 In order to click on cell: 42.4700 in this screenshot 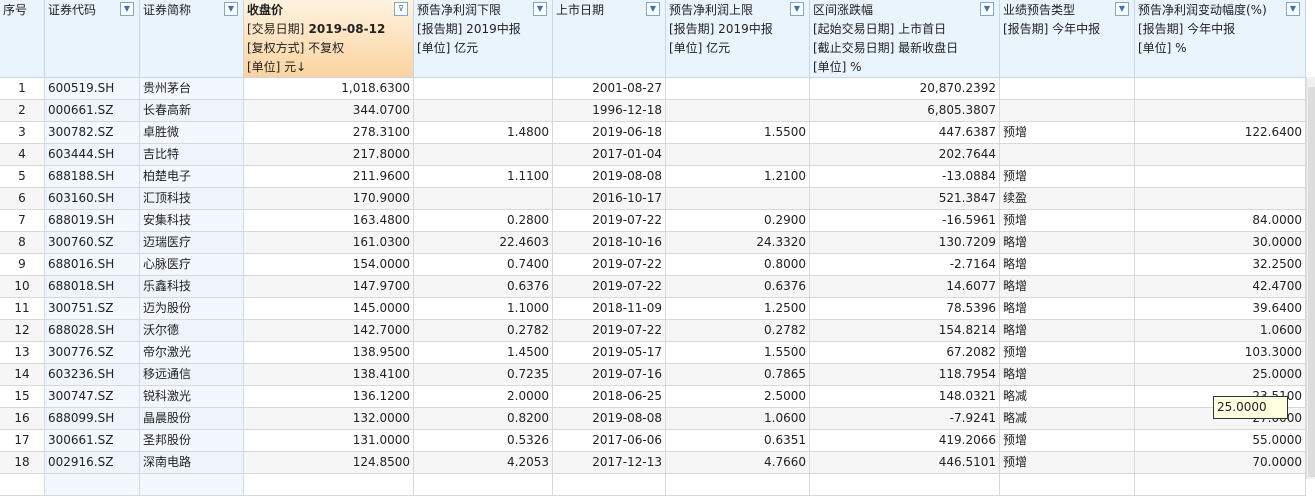, I will do `click(1220, 286)`.